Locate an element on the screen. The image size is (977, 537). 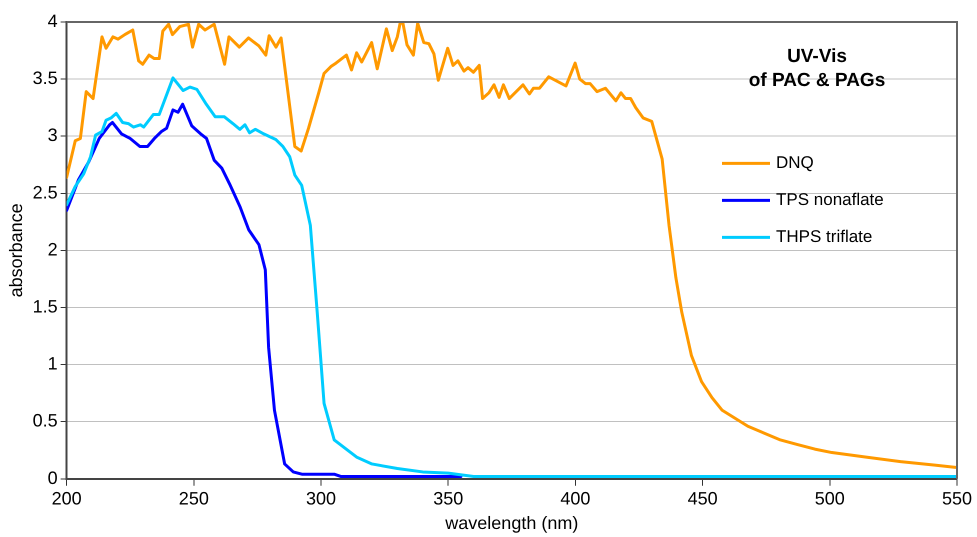
y-tick-label: 1.5 is located at coordinates (45, 306).